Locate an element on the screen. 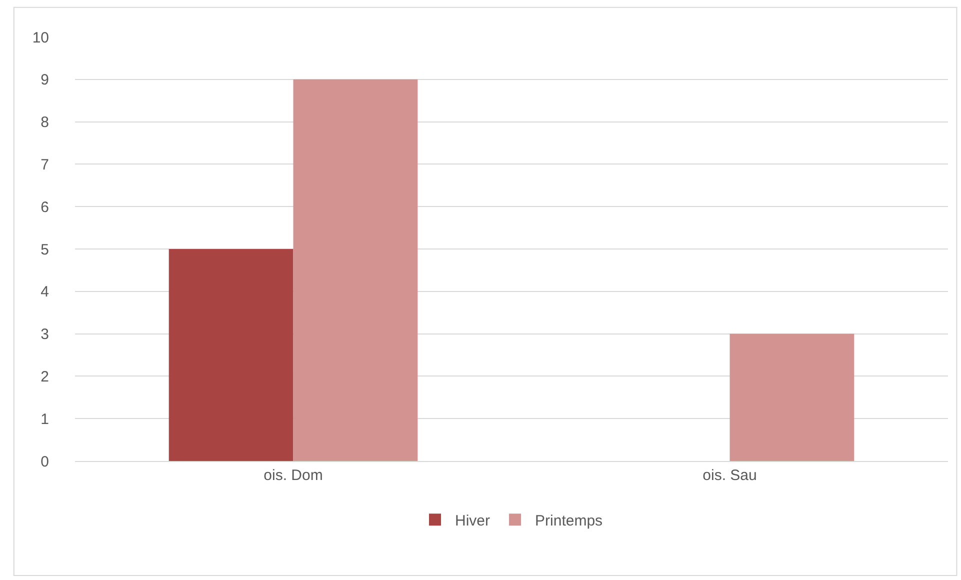 This screenshot has height=580, width=961. legend-label: Hiver is located at coordinates (472, 521).